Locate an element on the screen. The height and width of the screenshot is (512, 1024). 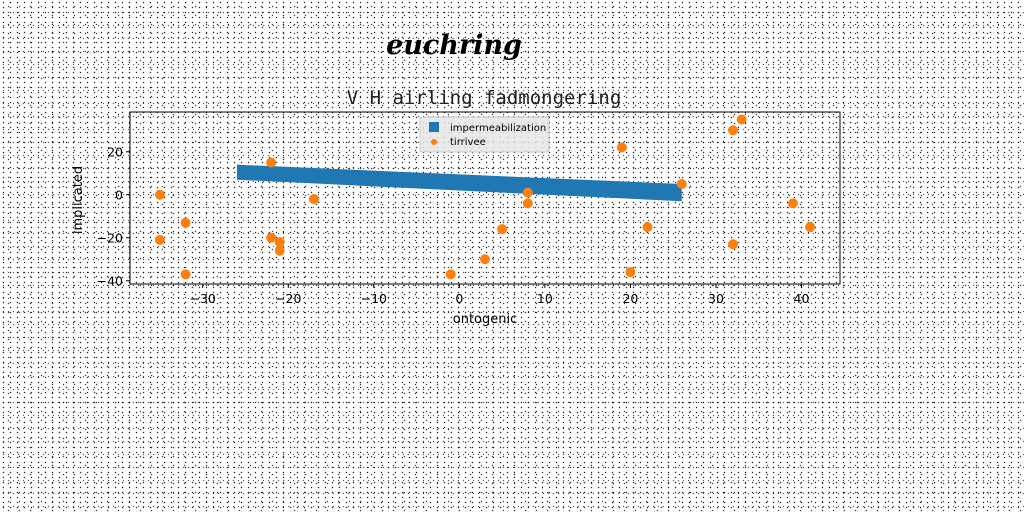
y-tick-label: −40 is located at coordinates (110, 280).